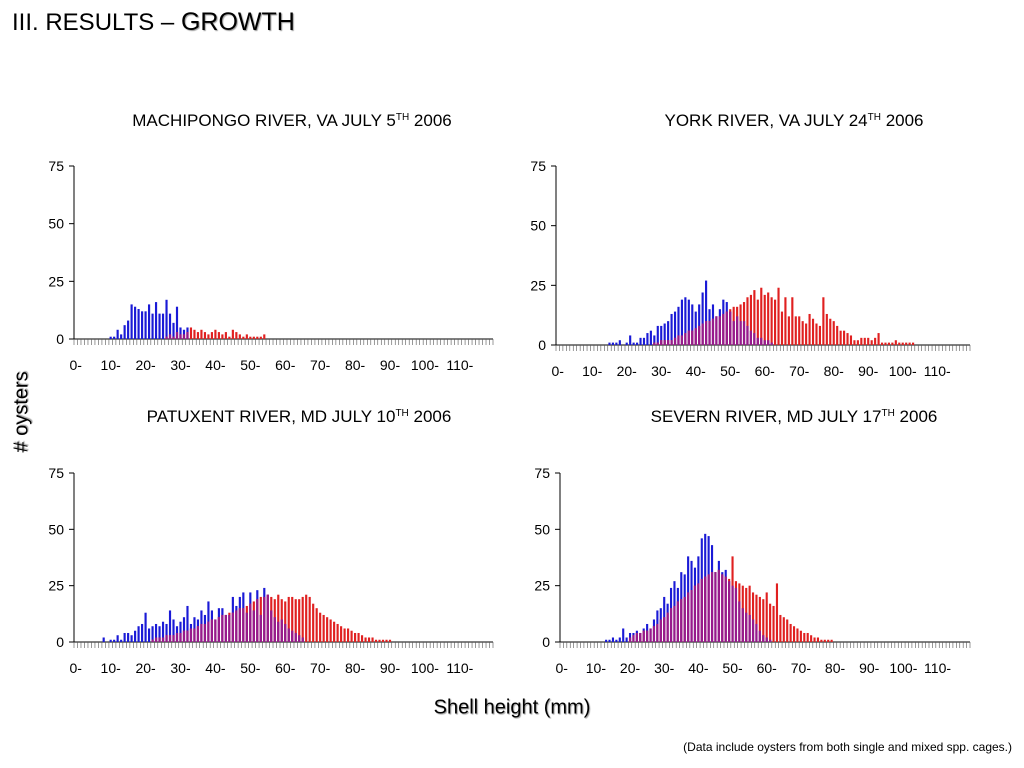 Image resolution: width=1024 pixels, height=768 pixels. What do you see at coordinates (937, 371) in the screenshot?
I see `x-tick-label: 110-` at bounding box center [937, 371].